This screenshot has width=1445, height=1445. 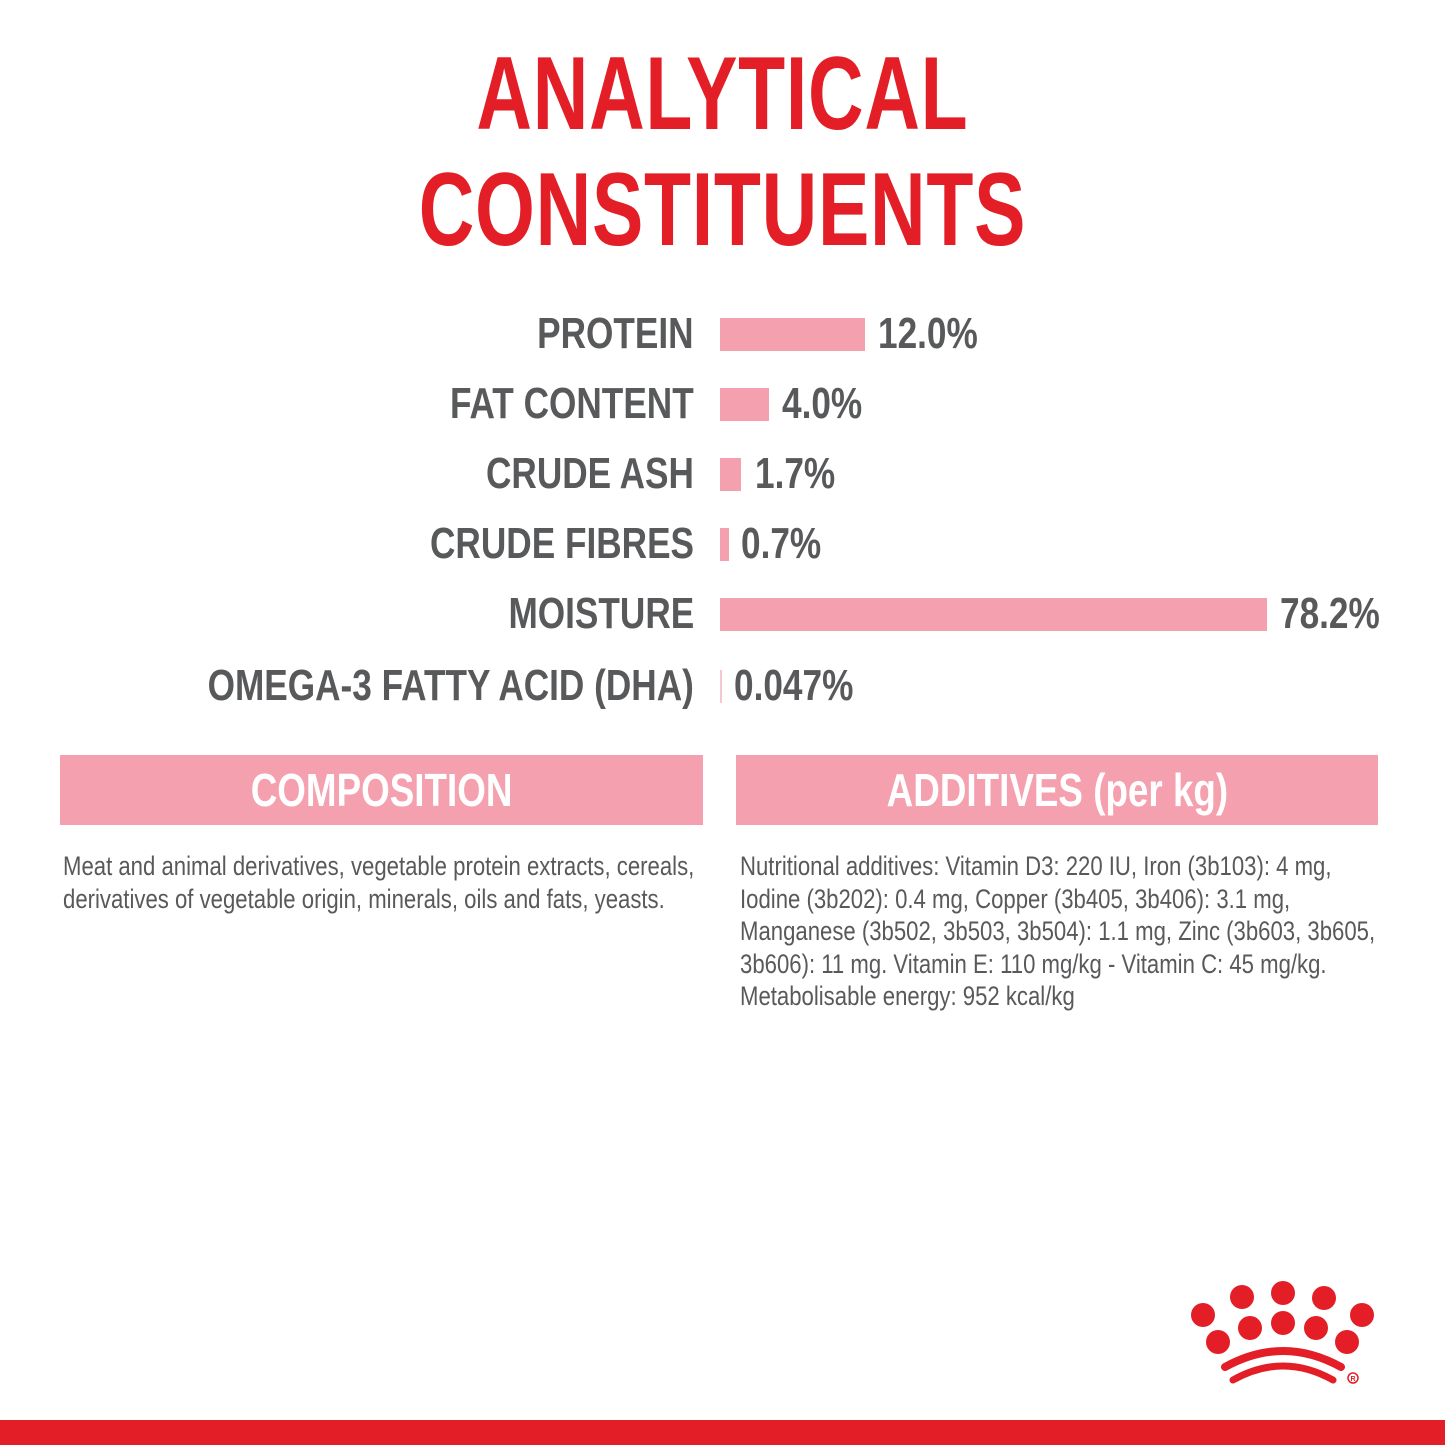 I want to click on constituent-label: OMEGA-3 FATTY ACID (DHA), so click(x=390, y=686).